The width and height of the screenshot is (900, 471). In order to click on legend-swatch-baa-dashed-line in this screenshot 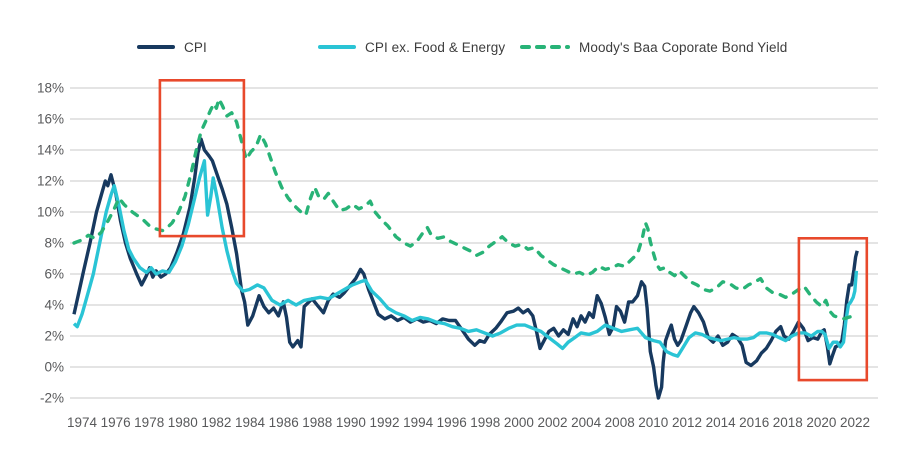, I will do `click(545, 47)`.